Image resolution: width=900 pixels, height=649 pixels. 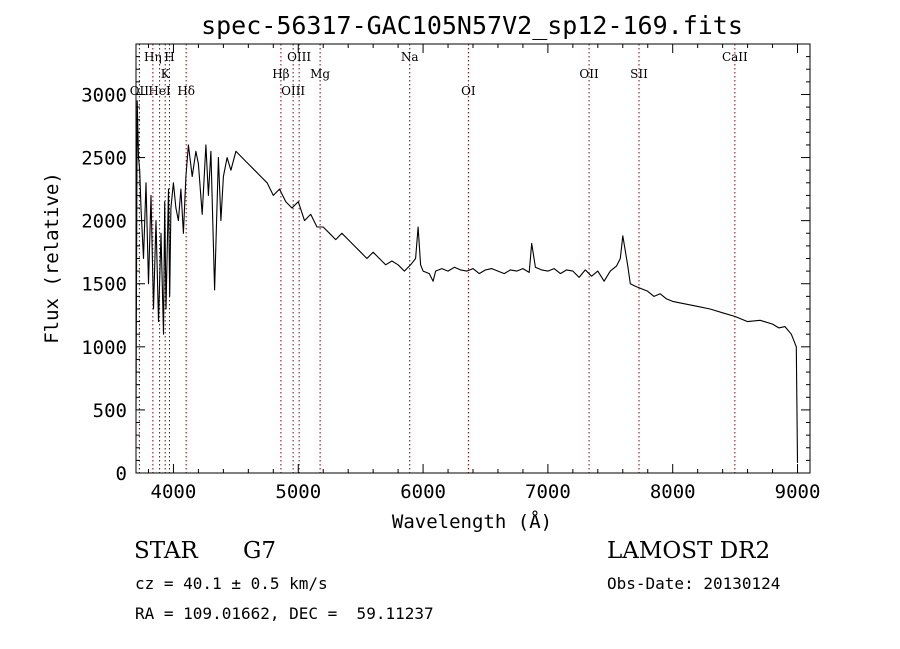 I want to click on y-tick-label: 0, so click(x=121, y=474).